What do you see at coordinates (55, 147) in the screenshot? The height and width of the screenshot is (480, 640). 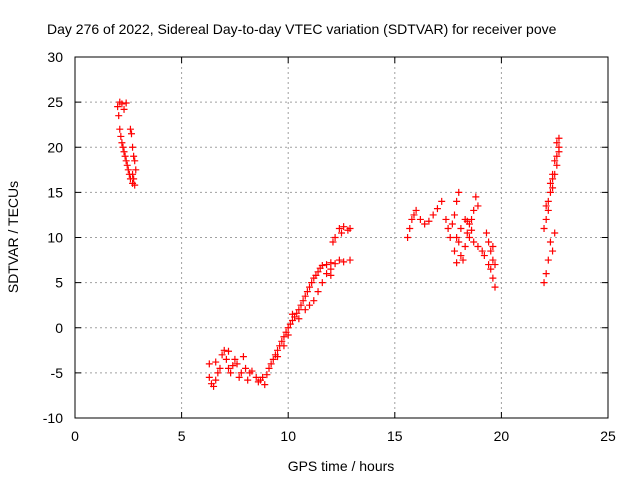 I see `y-tick-label: 20` at bounding box center [55, 147].